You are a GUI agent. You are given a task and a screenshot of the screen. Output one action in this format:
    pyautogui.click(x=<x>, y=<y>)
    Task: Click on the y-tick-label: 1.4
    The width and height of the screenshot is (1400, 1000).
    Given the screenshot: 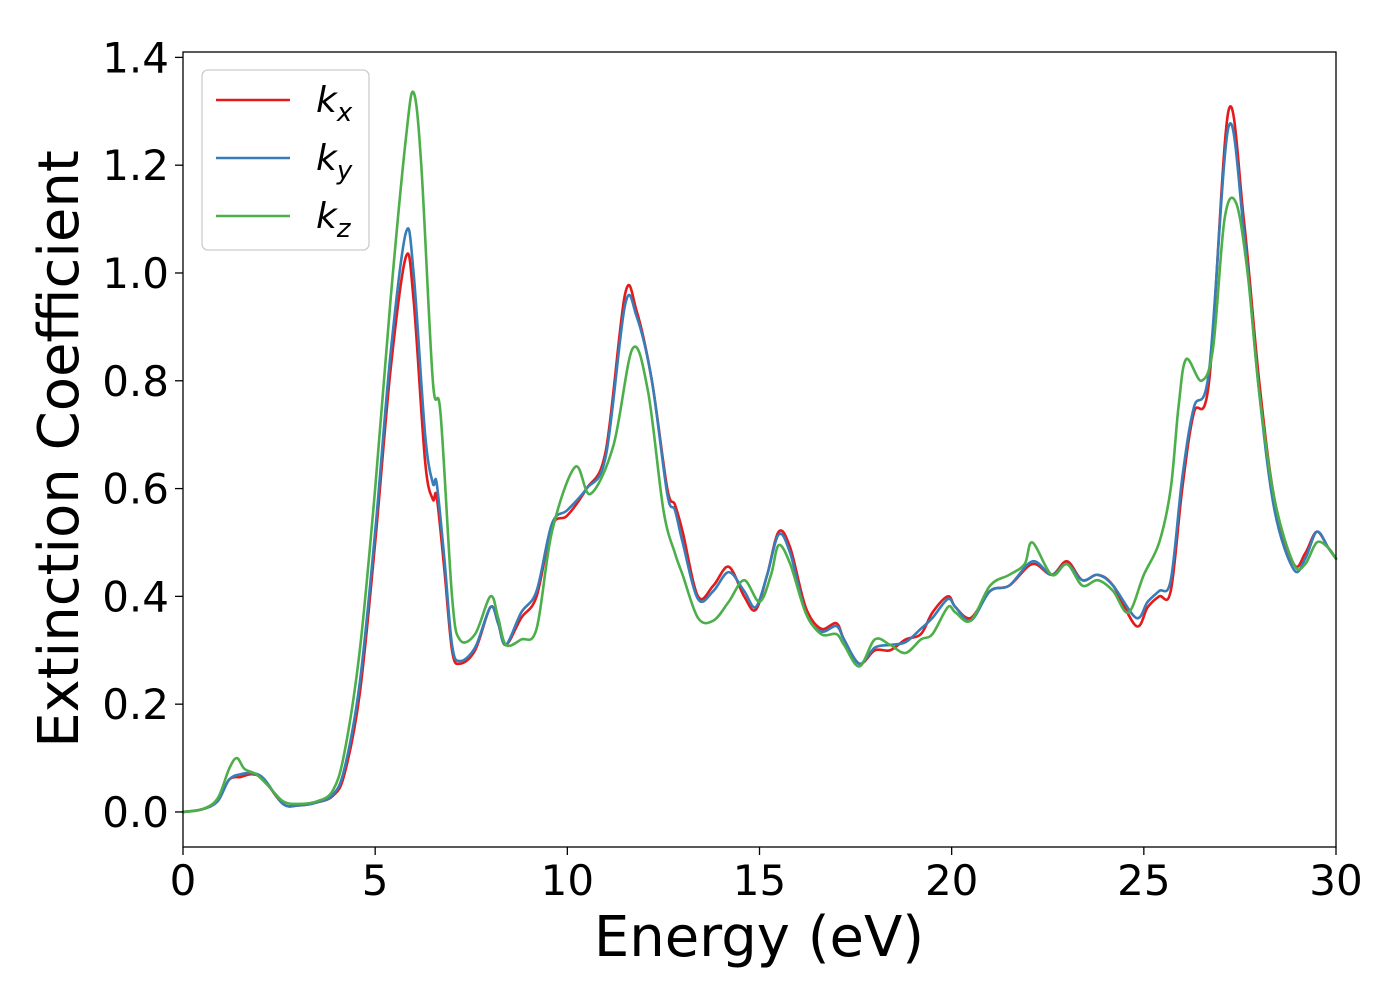 What is the action you would take?
    pyautogui.click(x=135, y=57)
    